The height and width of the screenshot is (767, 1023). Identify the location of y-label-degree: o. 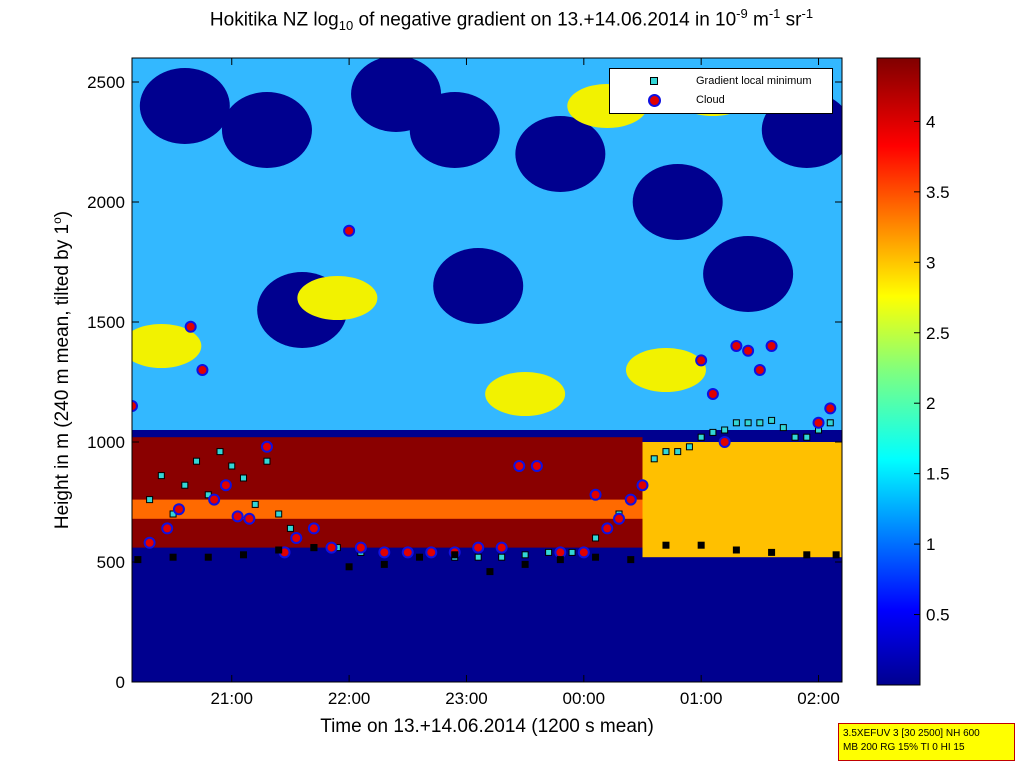
(56, 220).